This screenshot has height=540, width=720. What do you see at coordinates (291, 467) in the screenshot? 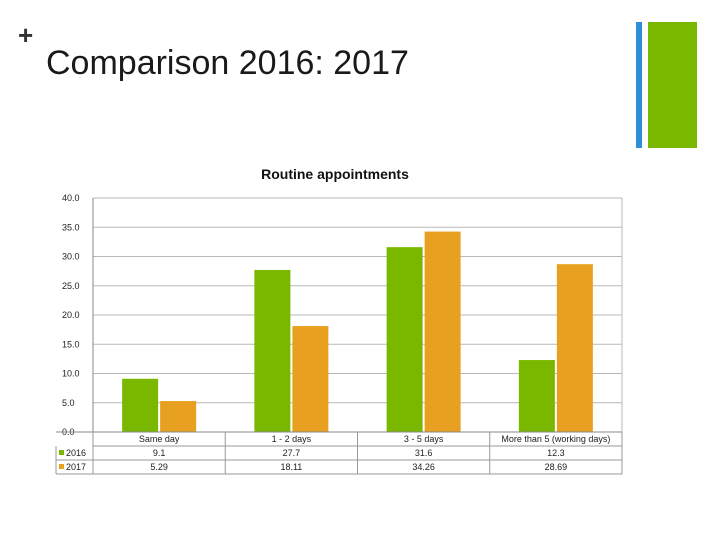
I see `data-label-2017: 18.11` at bounding box center [291, 467].